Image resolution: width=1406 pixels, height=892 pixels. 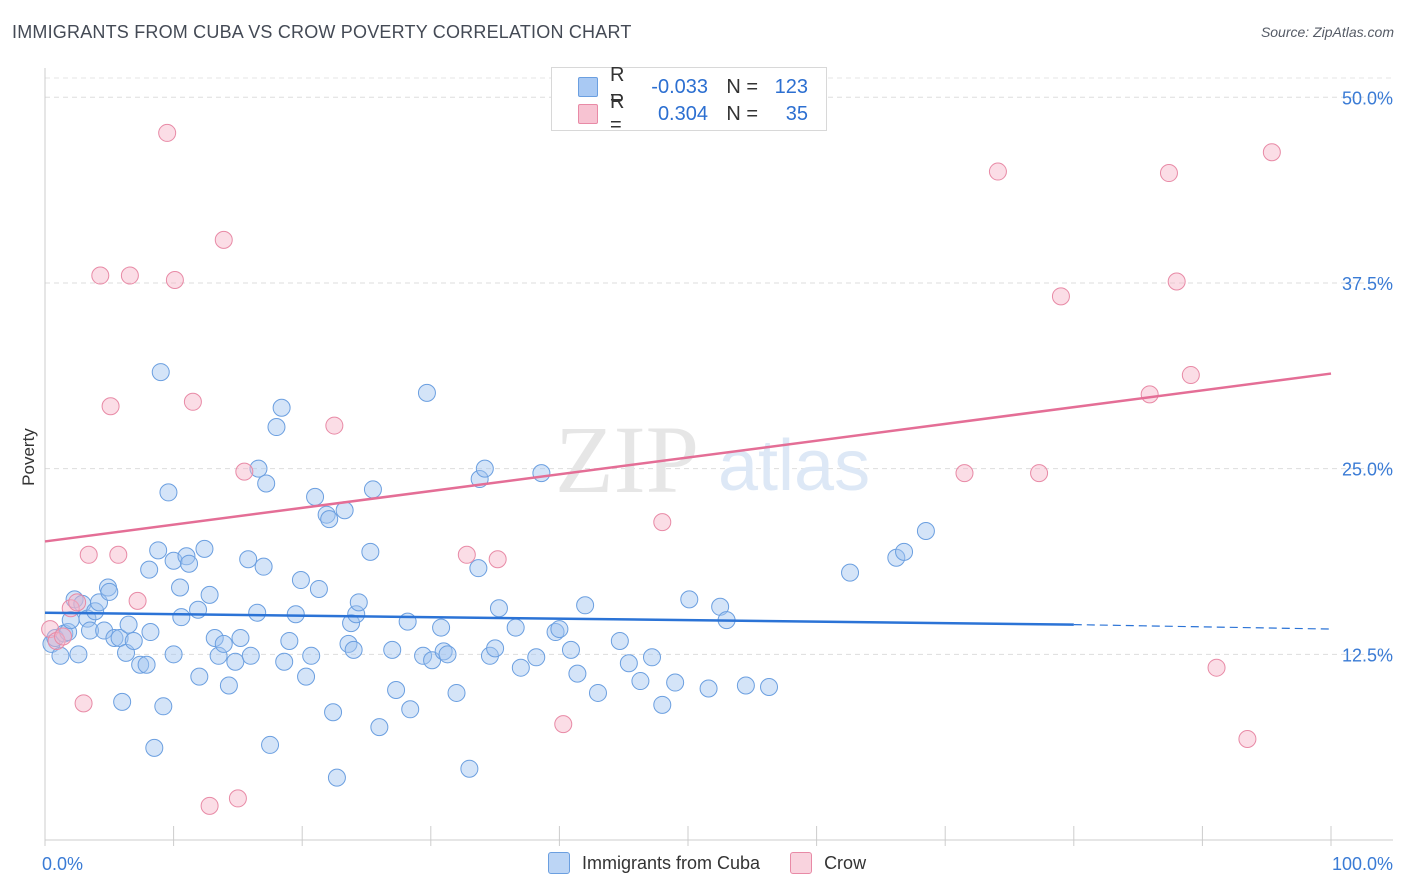 What do you see at coordinates (794, 466) in the screenshot?
I see `watermark-atlas: atlas` at bounding box center [794, 466].